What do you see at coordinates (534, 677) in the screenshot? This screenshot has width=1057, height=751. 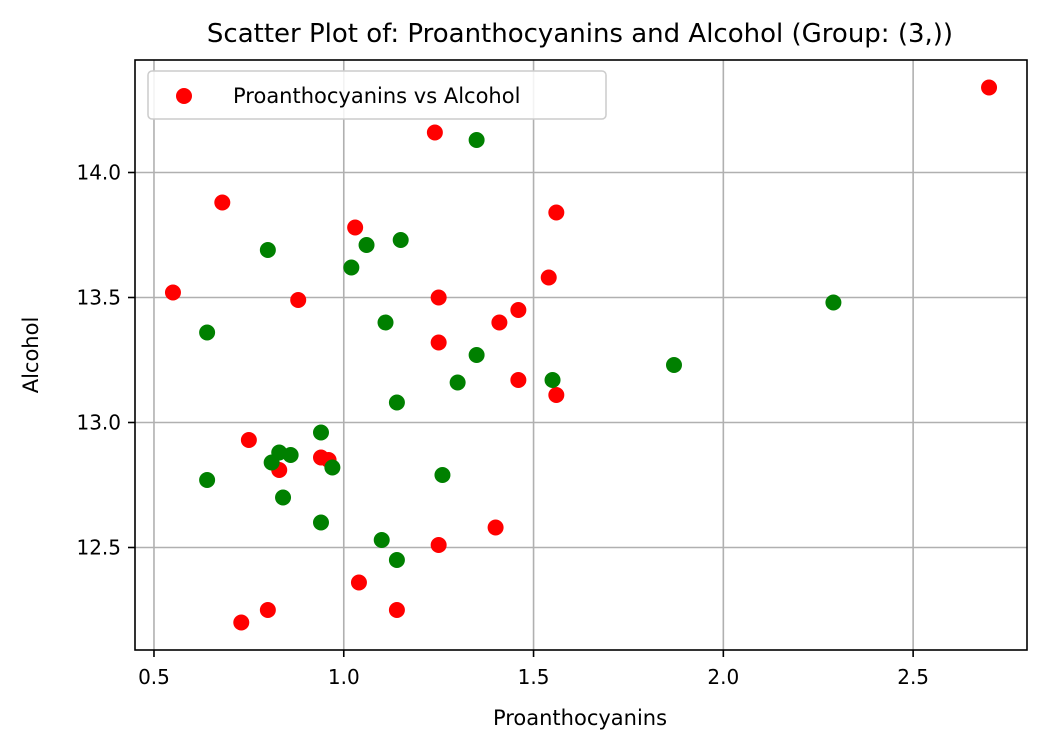 I see `x-tick-label: 1.5` at bounding box center [534, 677].